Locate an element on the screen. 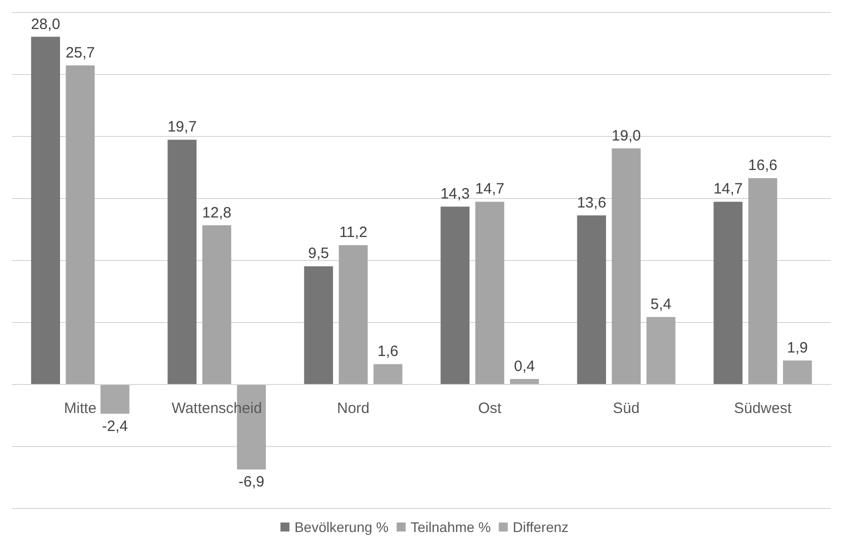 This screenshot has width=849, height=547. x-tick-label: Nord is located at coordinates (353, 408).